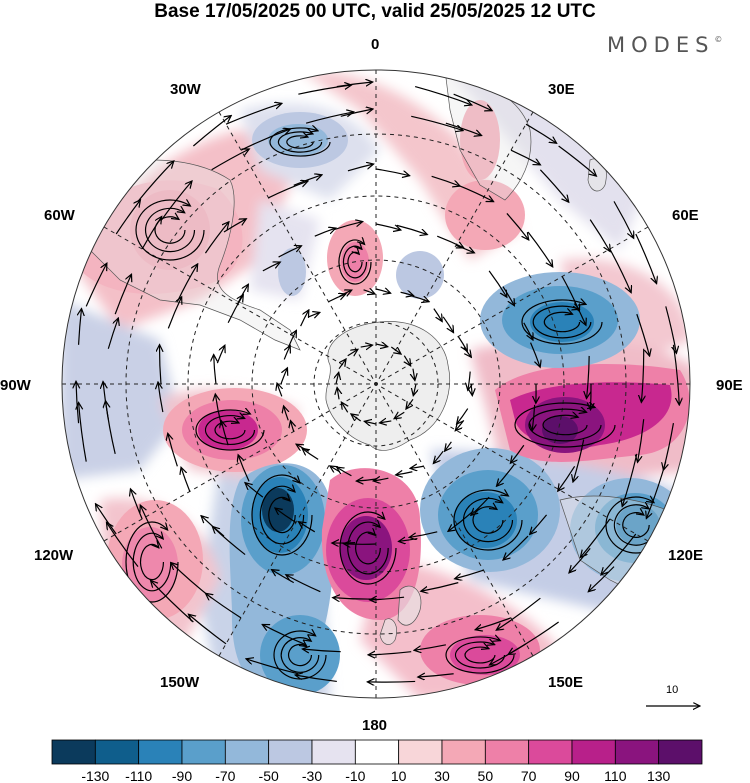 Image resolution: width=750 pixels, height=783 pixels. What do you see at coordinates (686, 555) in the screenshot?
I see `longitude-label-120e: 120E` at bounding box center [686, 555].